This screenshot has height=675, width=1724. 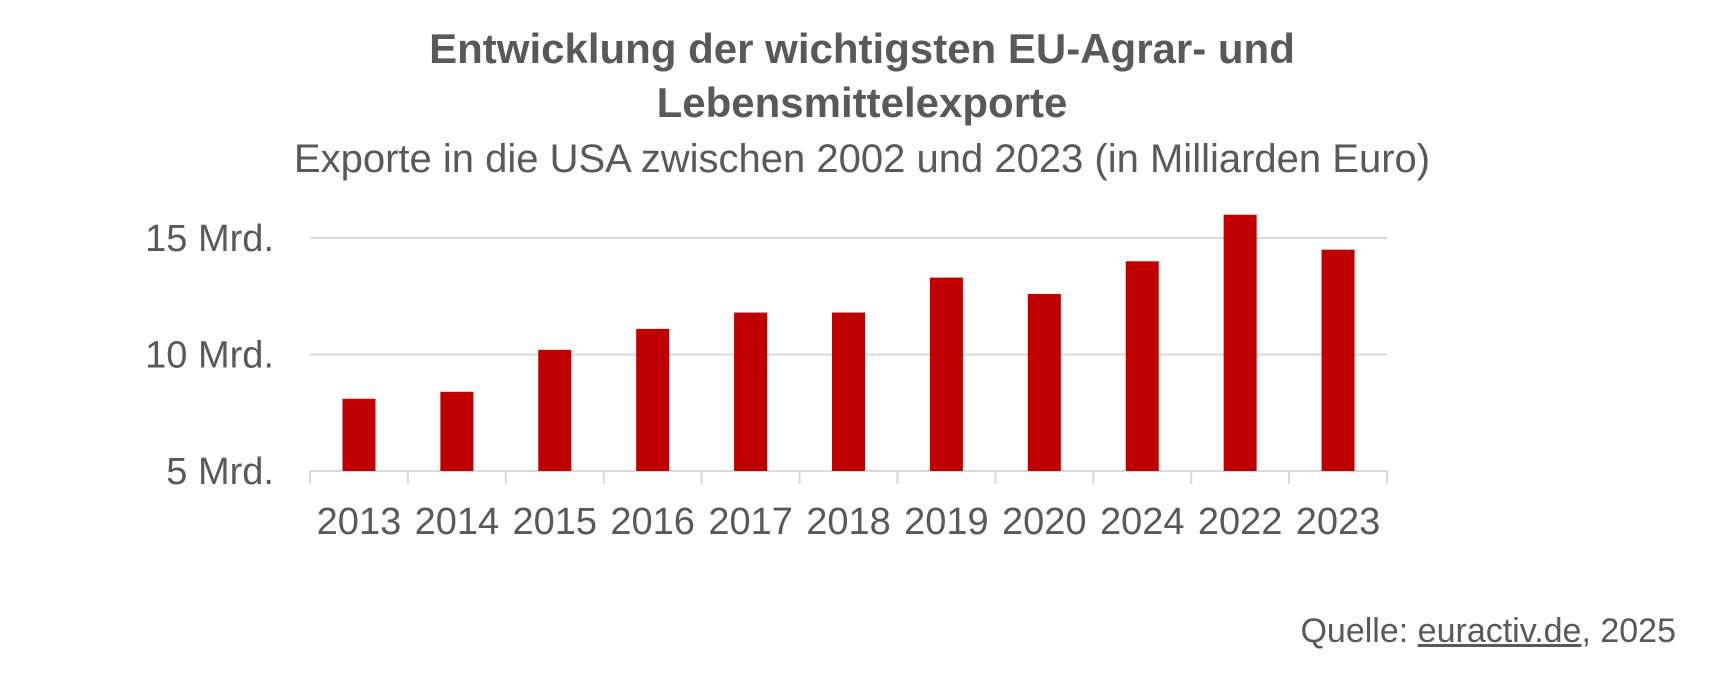 I want to click on x-tick-label: 2013, so click(x=359, y=522).